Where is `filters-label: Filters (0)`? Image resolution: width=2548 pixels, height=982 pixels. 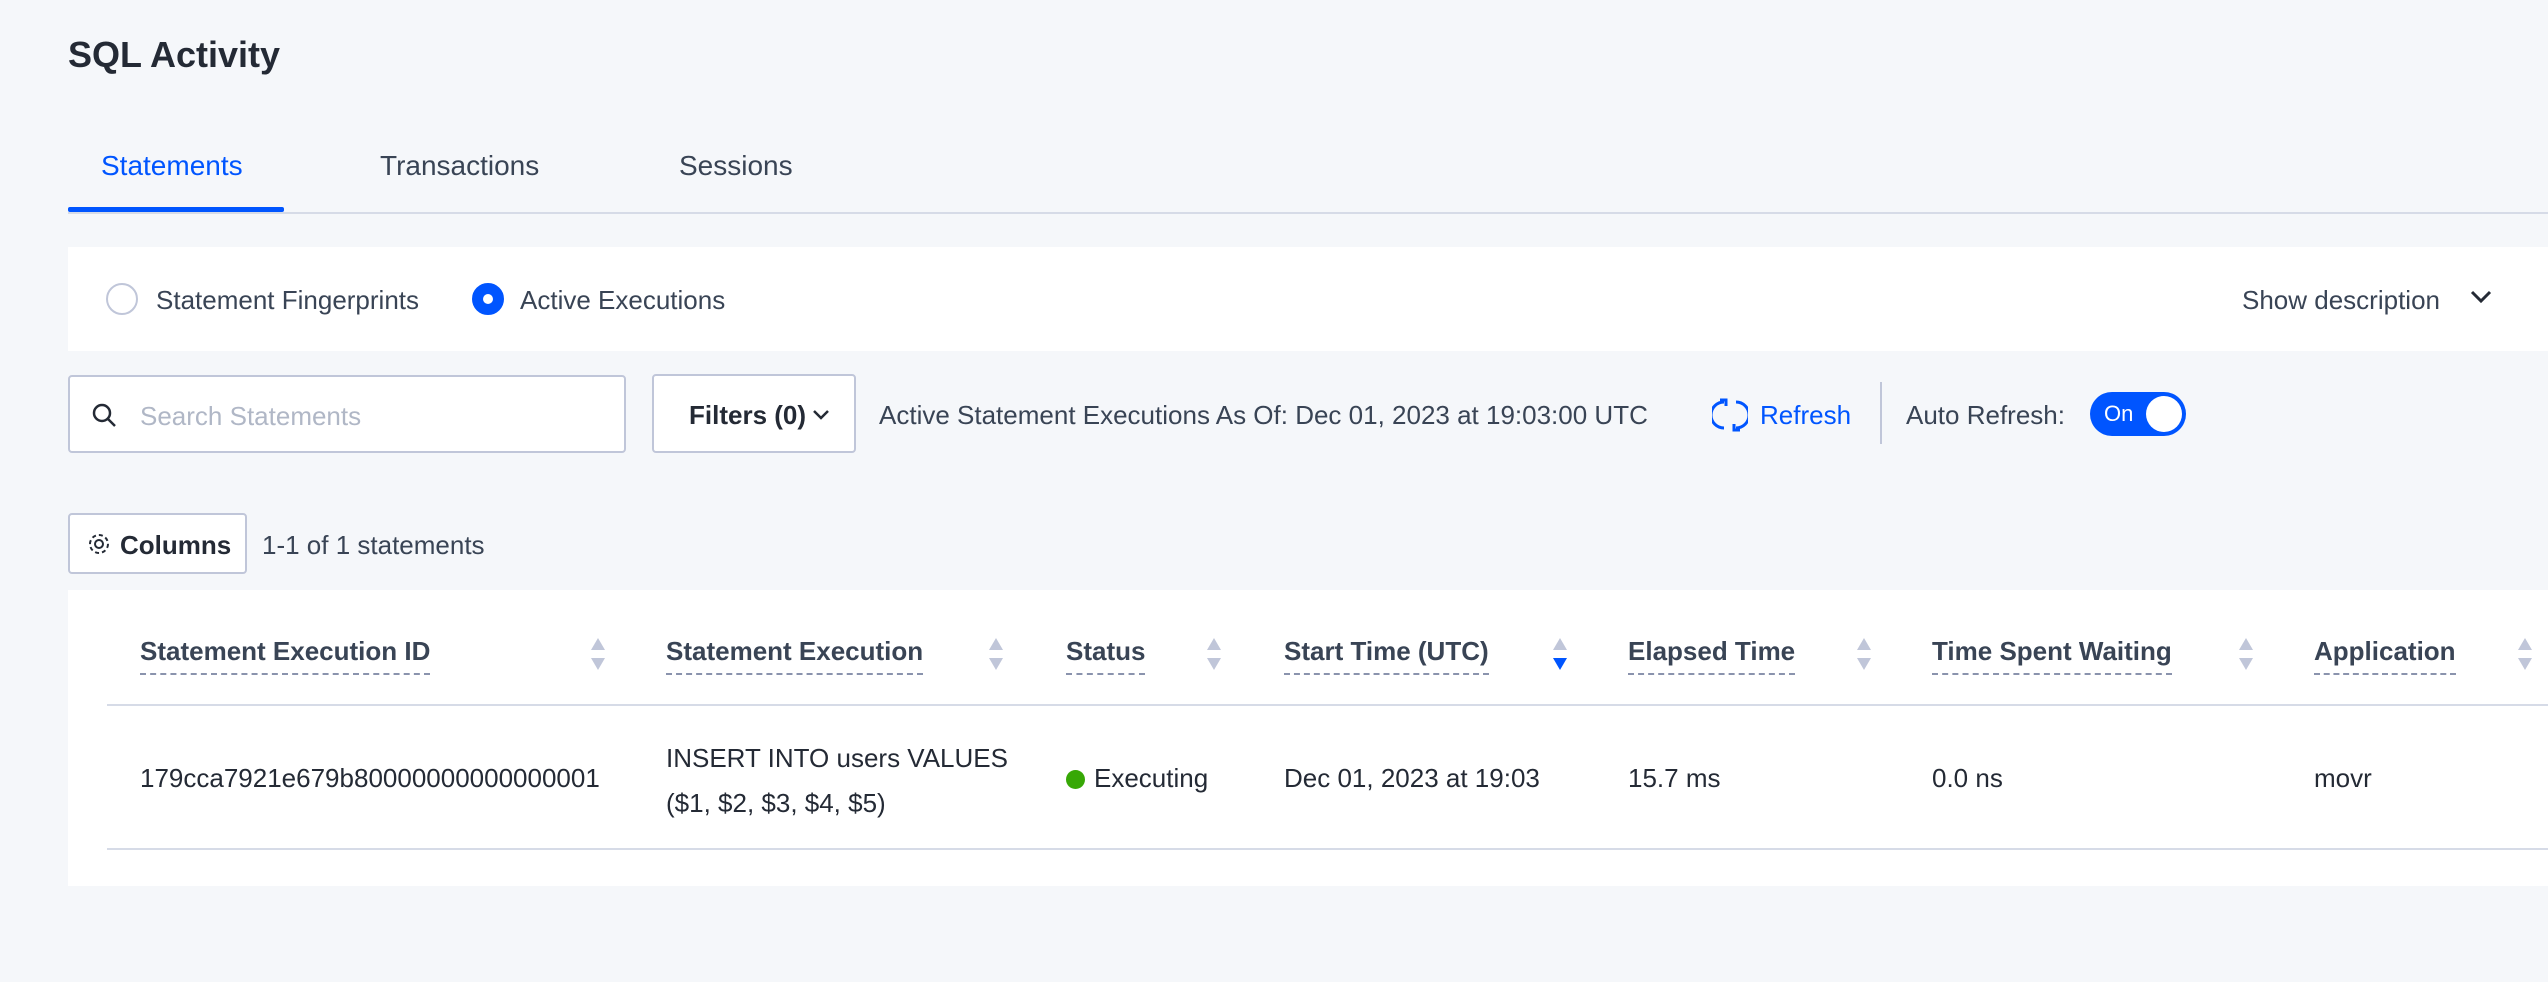
filters-label: Filters (0) is located at coordinates (748, 415).